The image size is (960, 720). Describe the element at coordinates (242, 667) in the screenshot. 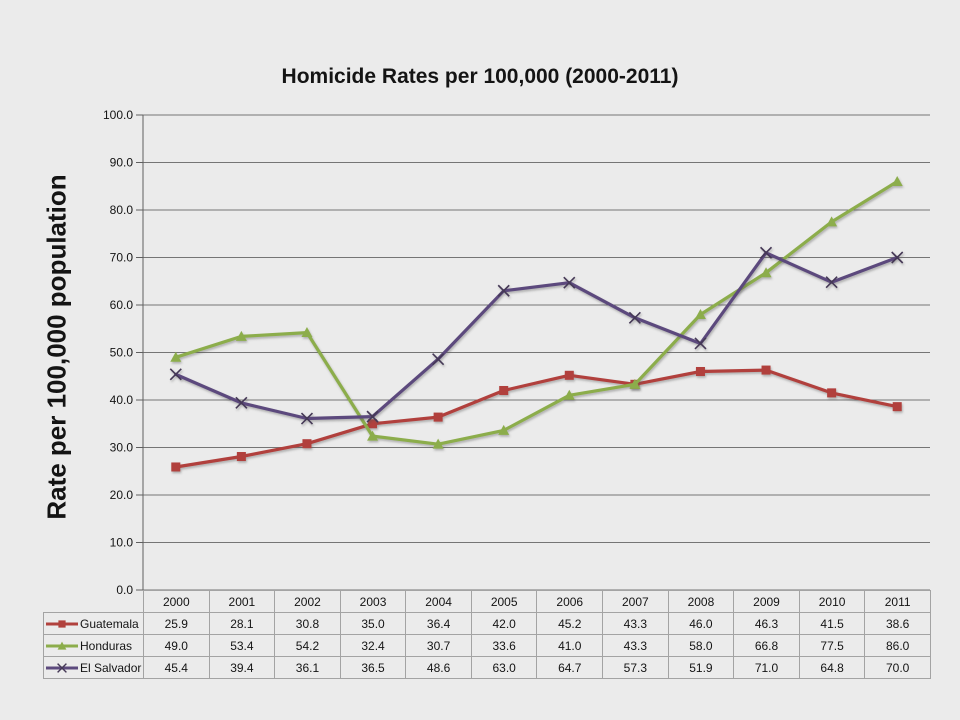

I see `value-cell: 39.4` at that location.